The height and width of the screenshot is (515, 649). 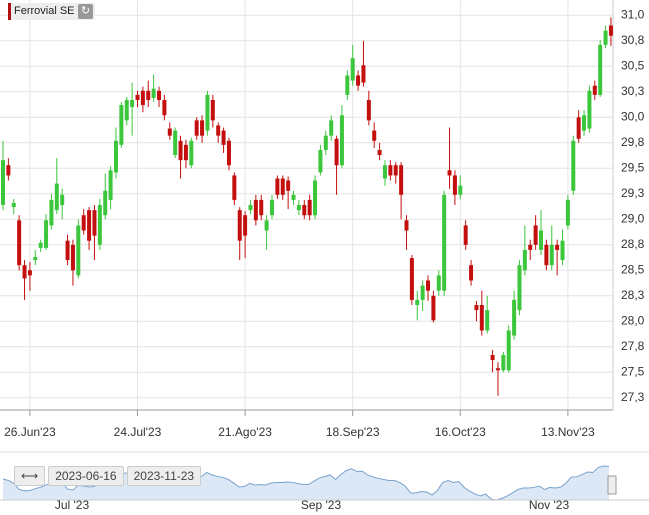 What do you see at coordinates (633, 218) in the screenshot?
I see `y-tick-label: 29,0` at bounding box center [633, 218].